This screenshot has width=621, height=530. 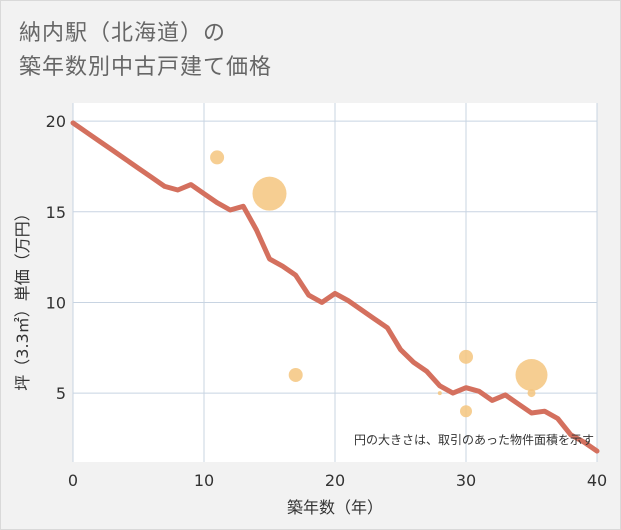 I want to click on x-tick-label: 0, so click(x=73, y=480).